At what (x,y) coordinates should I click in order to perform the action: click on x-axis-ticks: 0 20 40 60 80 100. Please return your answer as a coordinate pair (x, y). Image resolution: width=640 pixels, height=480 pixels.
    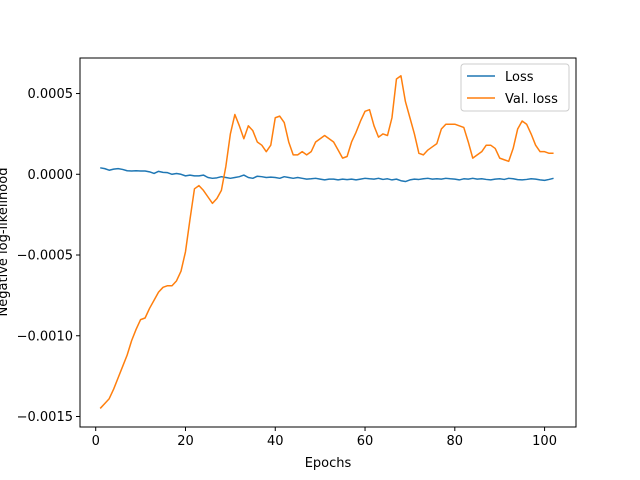
    Looking at the image, I should click on (324, 438).